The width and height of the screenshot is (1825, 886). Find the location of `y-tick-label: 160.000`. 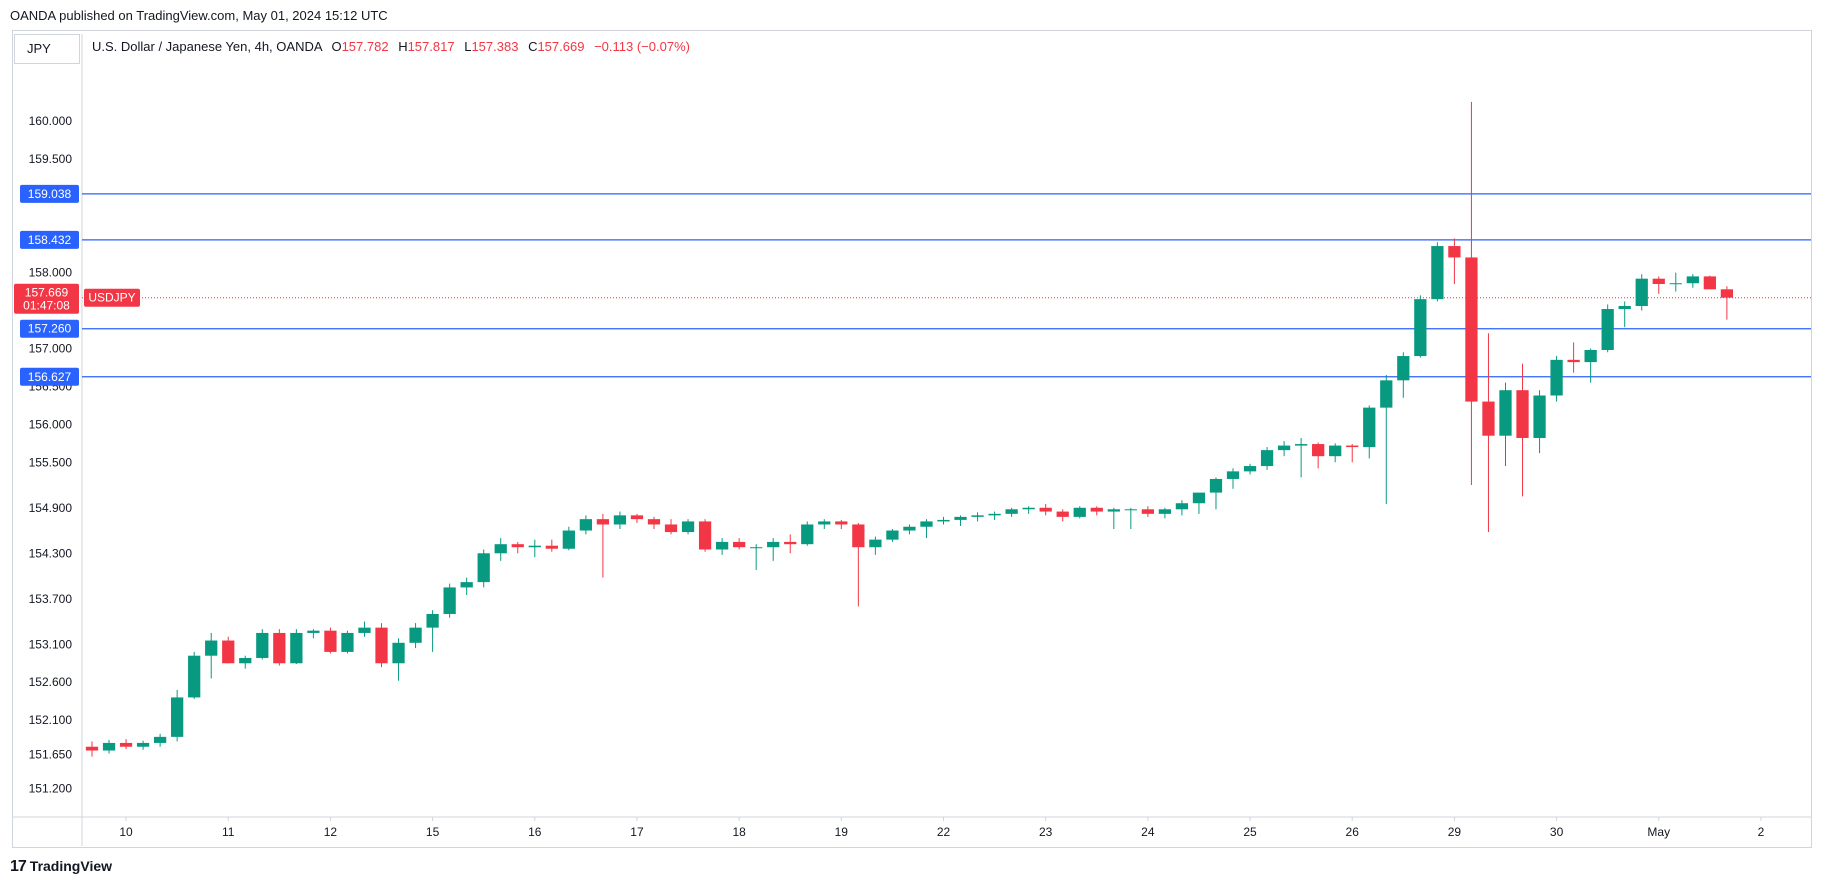

y-tick-label: 160.000 is located at coordinates (51, 121).